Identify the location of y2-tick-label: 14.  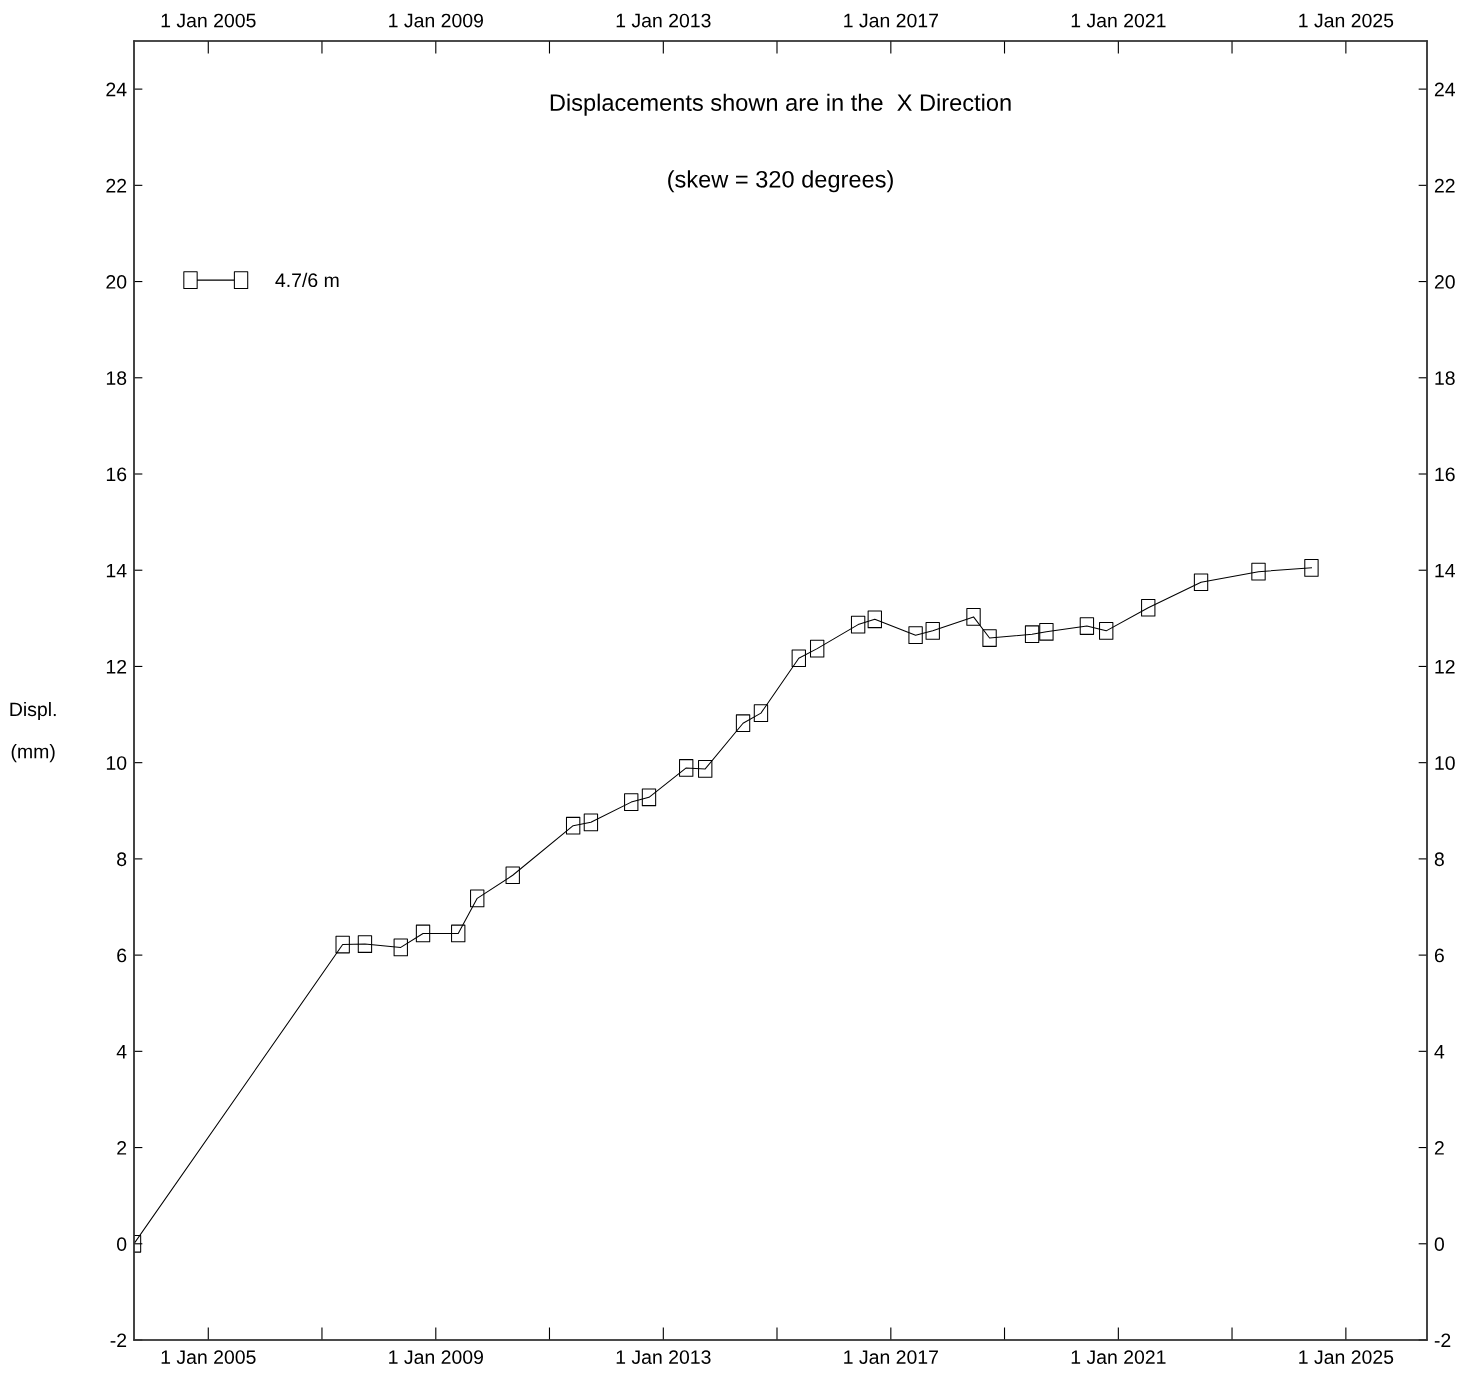
(1445, 570).